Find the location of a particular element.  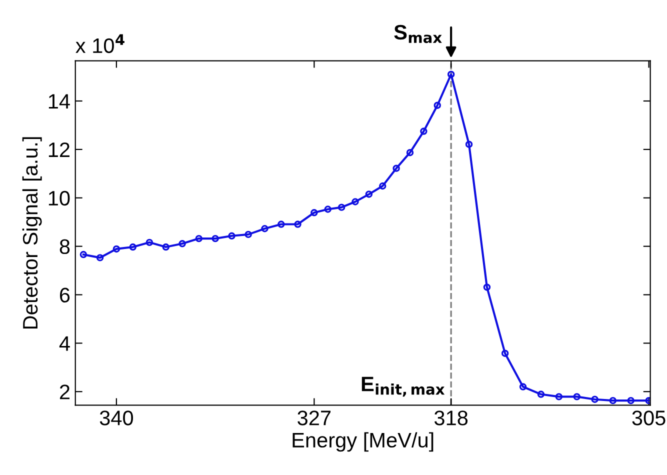

y-tick-label: 4 is located at coordinates (64, 343).